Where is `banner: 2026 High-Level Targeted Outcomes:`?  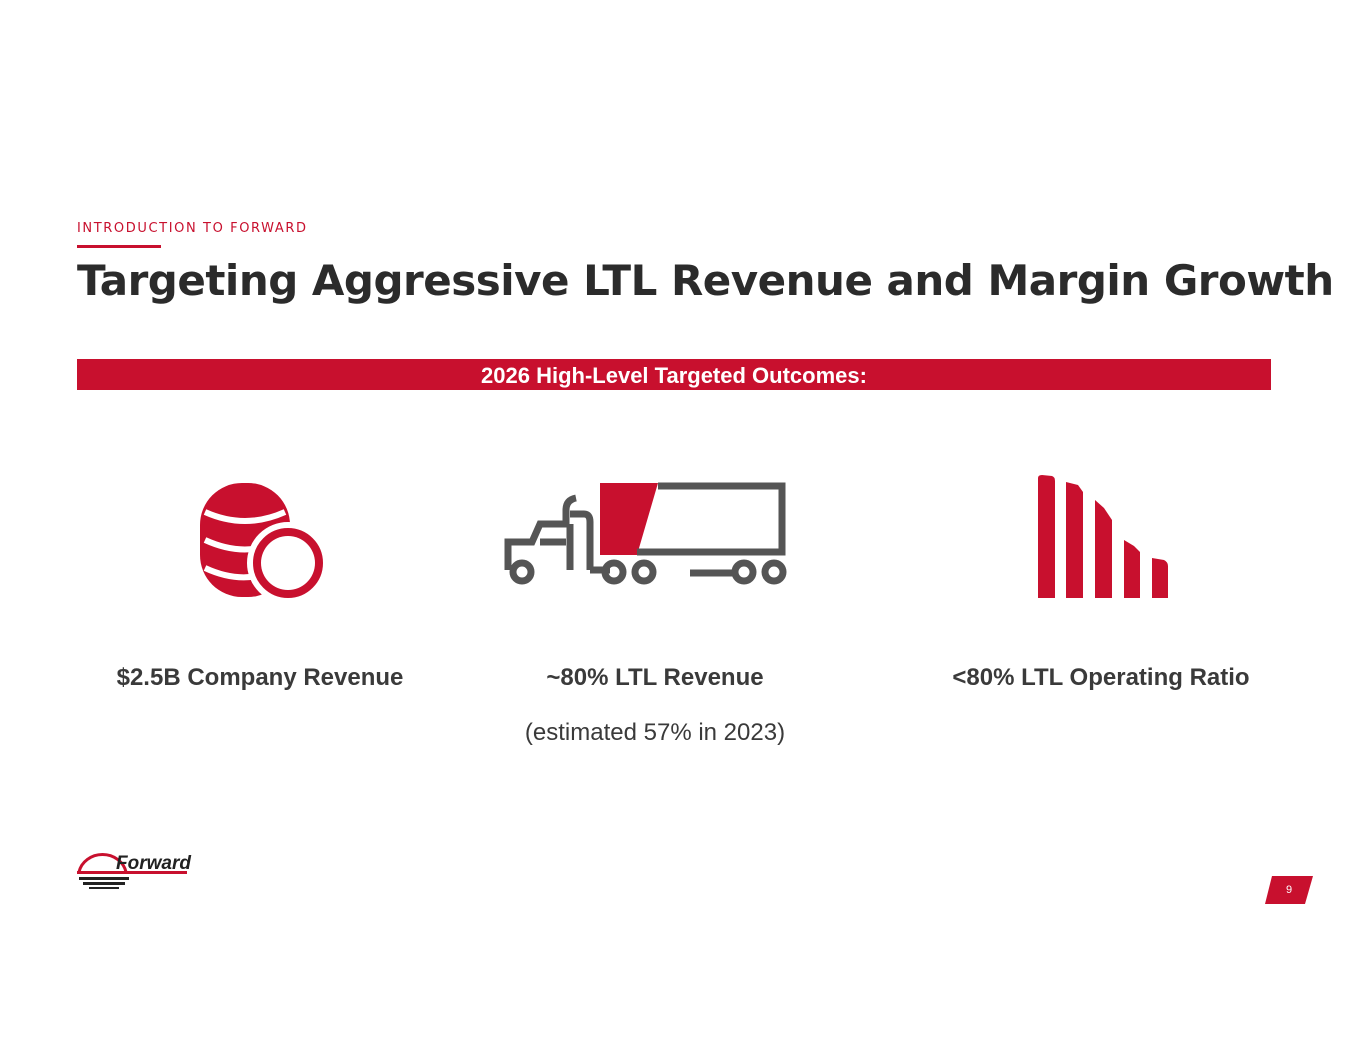
banner: 2026 High-Level Targeted Outcomes: is located at coordinates (674, 374).